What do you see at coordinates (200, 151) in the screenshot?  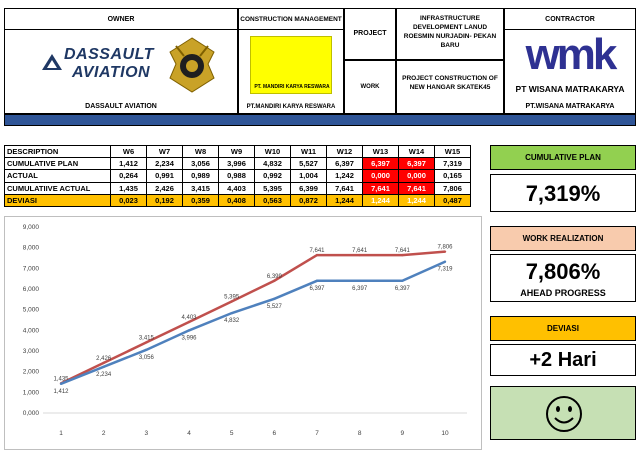 I see `table-header-cell: W8` at bounding box center [200, 151].